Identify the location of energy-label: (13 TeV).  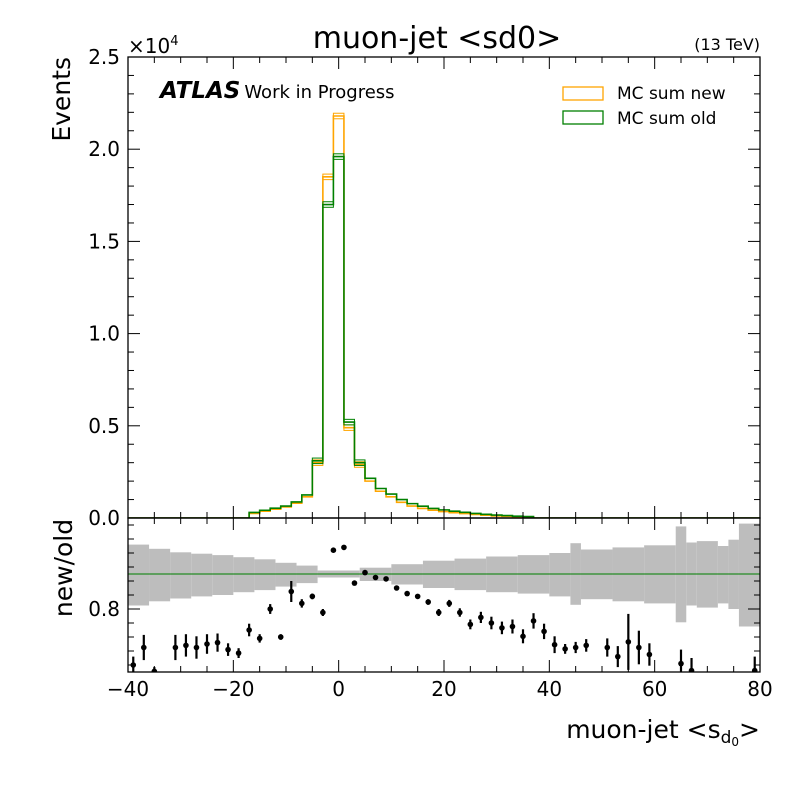
(727, 44).